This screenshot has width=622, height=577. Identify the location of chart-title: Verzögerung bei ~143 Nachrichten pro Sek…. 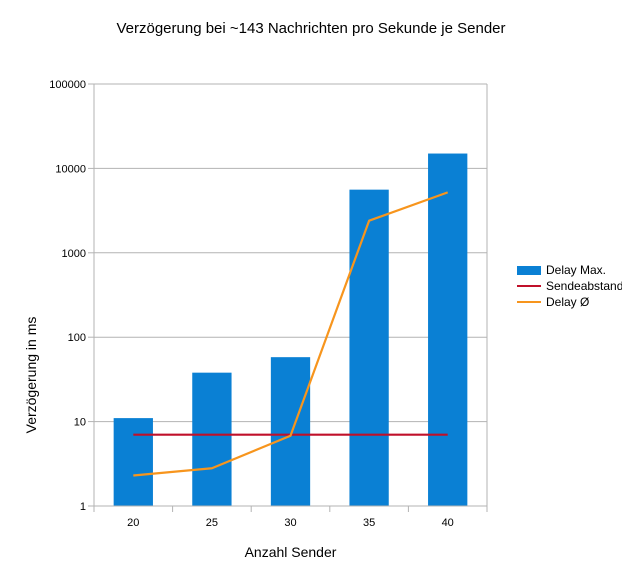
(311, 28).